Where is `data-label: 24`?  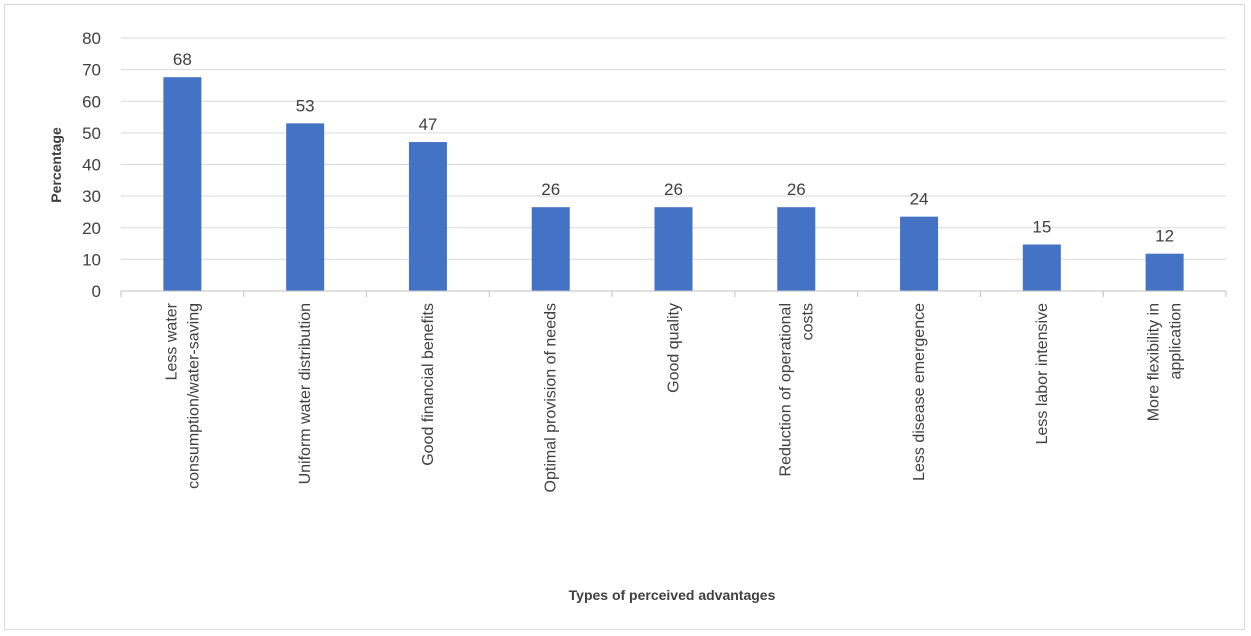 data-label: 24 is located at coordinates (919, 199).